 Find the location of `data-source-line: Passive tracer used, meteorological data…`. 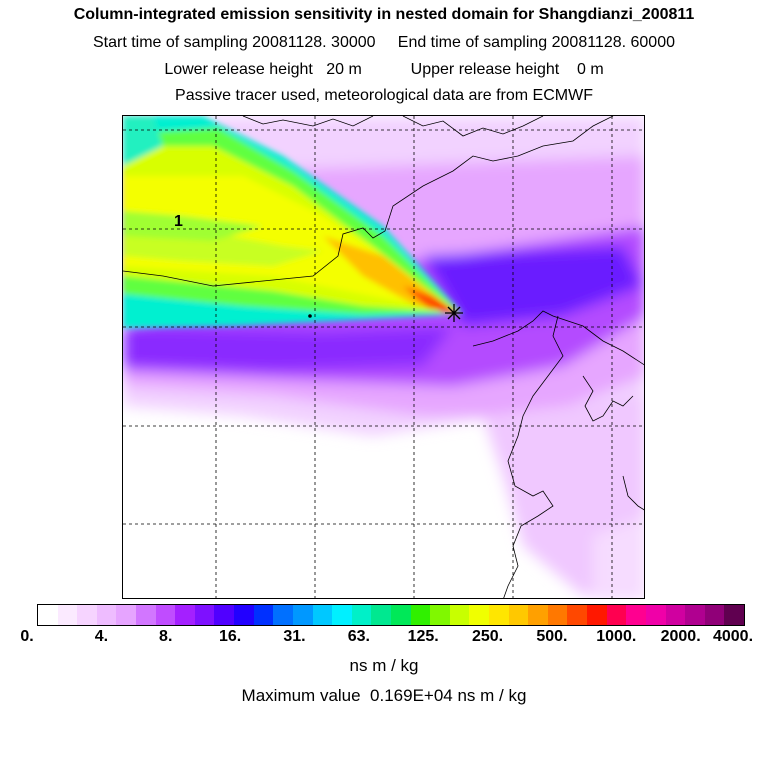

data-source-line: Passive tracer used, meteorological data… is located at coordinates (384, 95).